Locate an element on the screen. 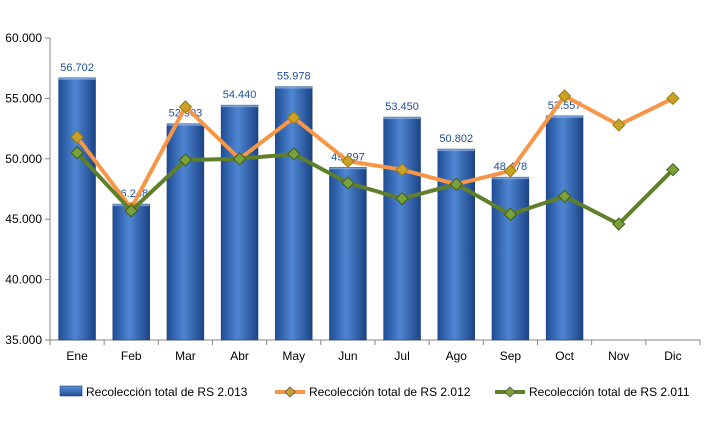 This screenshot has width=725, height=425. legend-2012-swatch-marker is located at coordinates (290, 392).